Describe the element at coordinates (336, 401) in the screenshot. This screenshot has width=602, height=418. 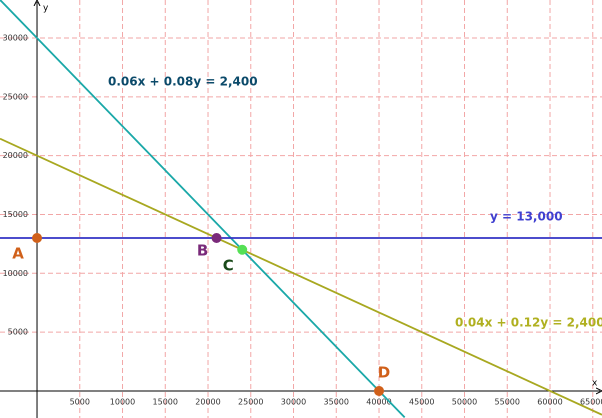
I see `x-tick-label: 35000` at that location.